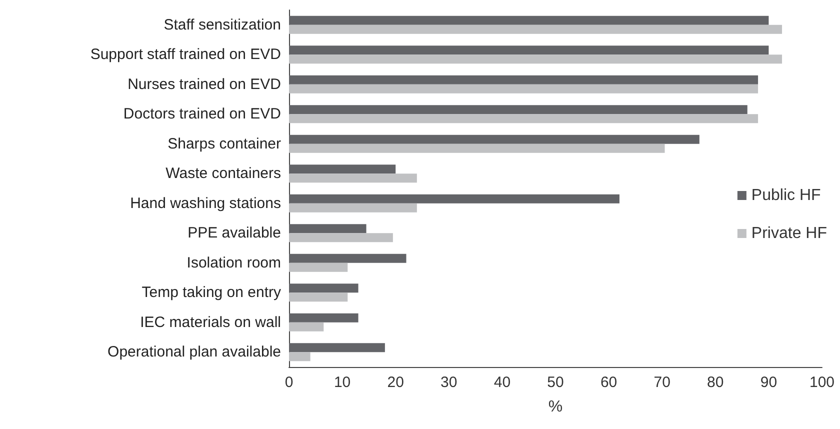 This screenshot has height=429, width=840. I want to click on x-tick-label: 10, so click(342, 382).